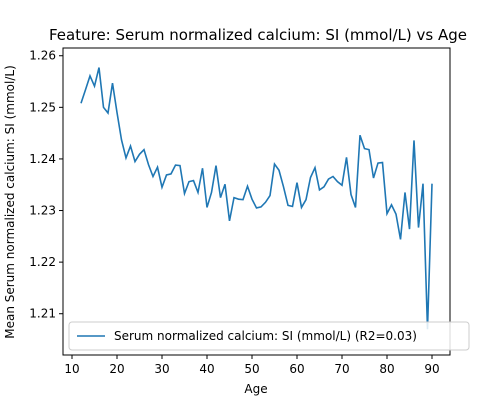  I want to click on x-tick-label: 10, so click(71, 369).